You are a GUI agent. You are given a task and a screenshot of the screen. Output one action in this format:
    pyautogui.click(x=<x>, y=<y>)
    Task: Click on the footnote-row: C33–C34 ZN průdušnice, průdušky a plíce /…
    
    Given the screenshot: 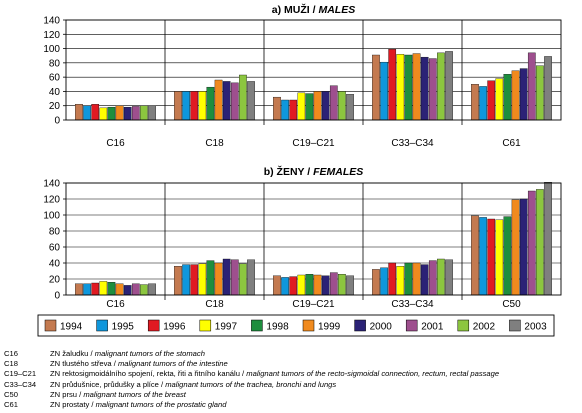 What is the action you would take?
    pyautogui.click(x=293, y=385)
    